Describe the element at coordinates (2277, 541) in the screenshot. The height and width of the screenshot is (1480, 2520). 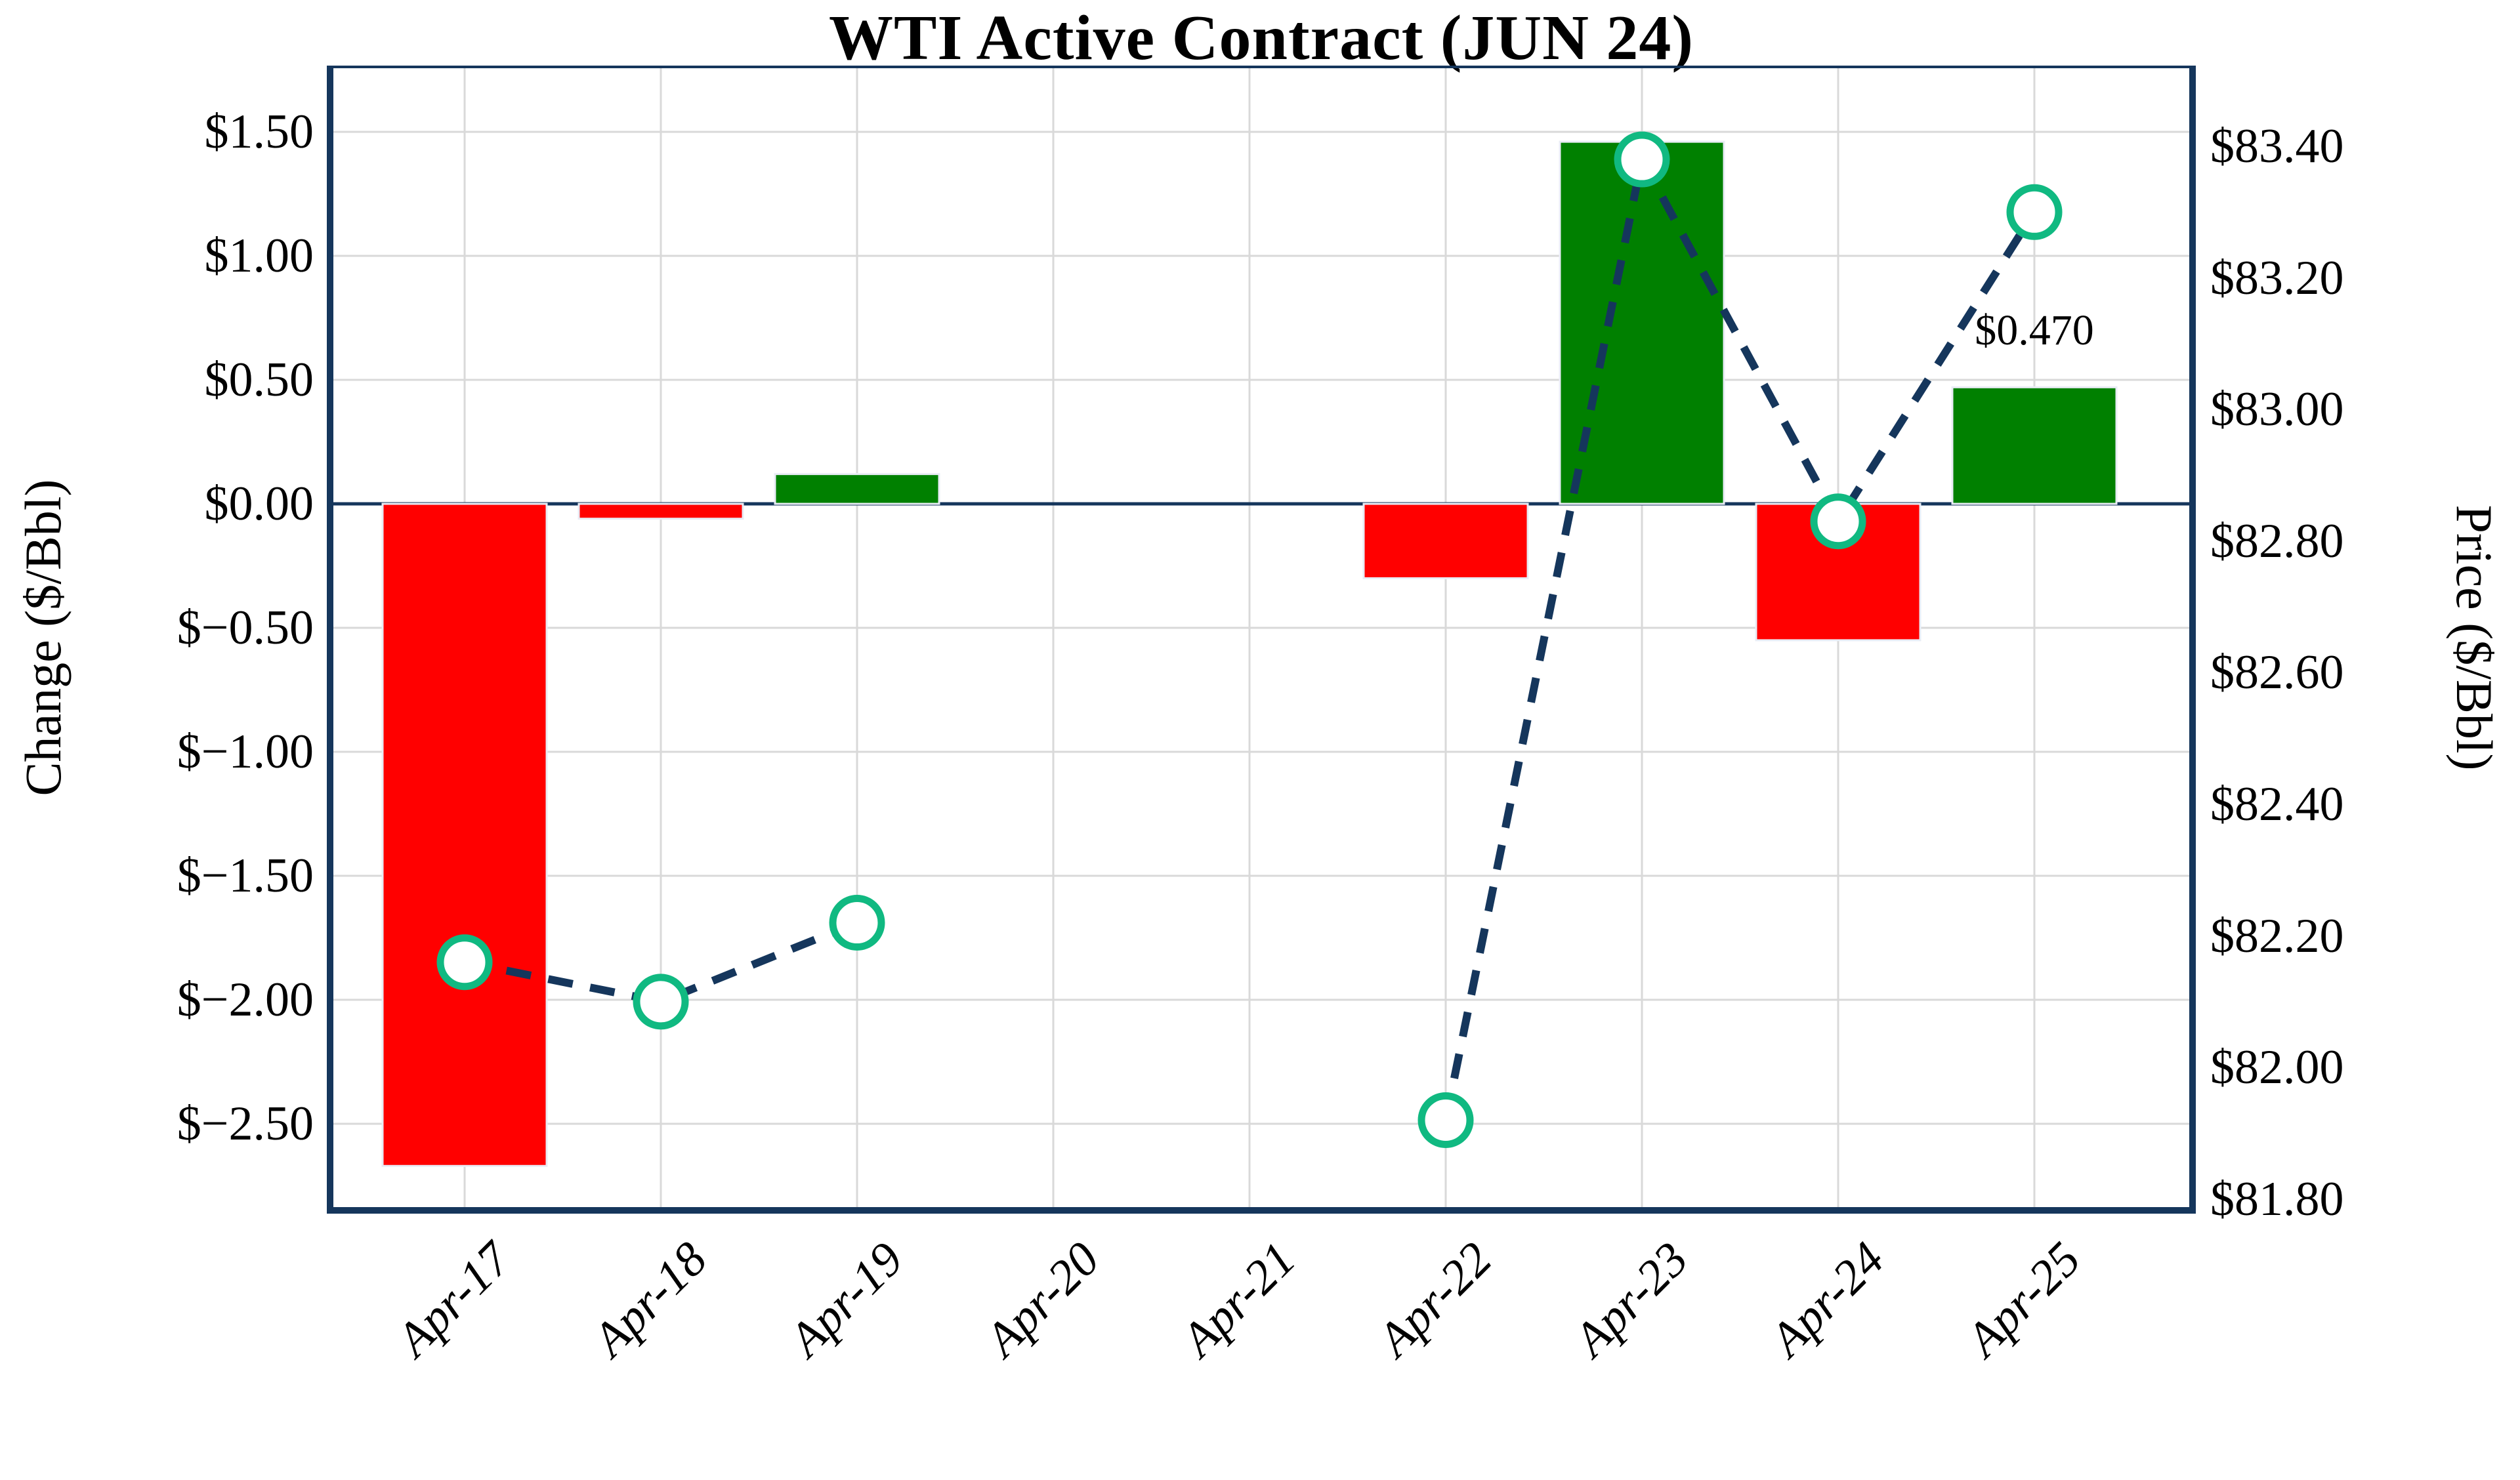
I see `right-tick-label: $82.80` at that location.